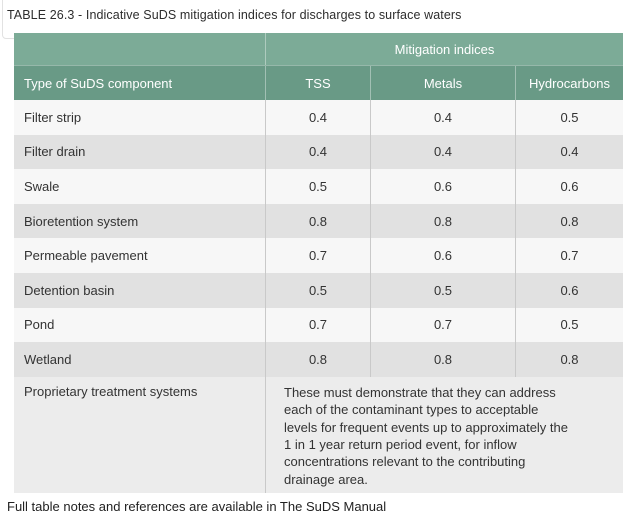 The height and width of the screenshot is (520, 623). What do you see at coordinates (442, 83) in the screenshot?
I see `column-header-metals: Metals` at bounding box center [442, 83].